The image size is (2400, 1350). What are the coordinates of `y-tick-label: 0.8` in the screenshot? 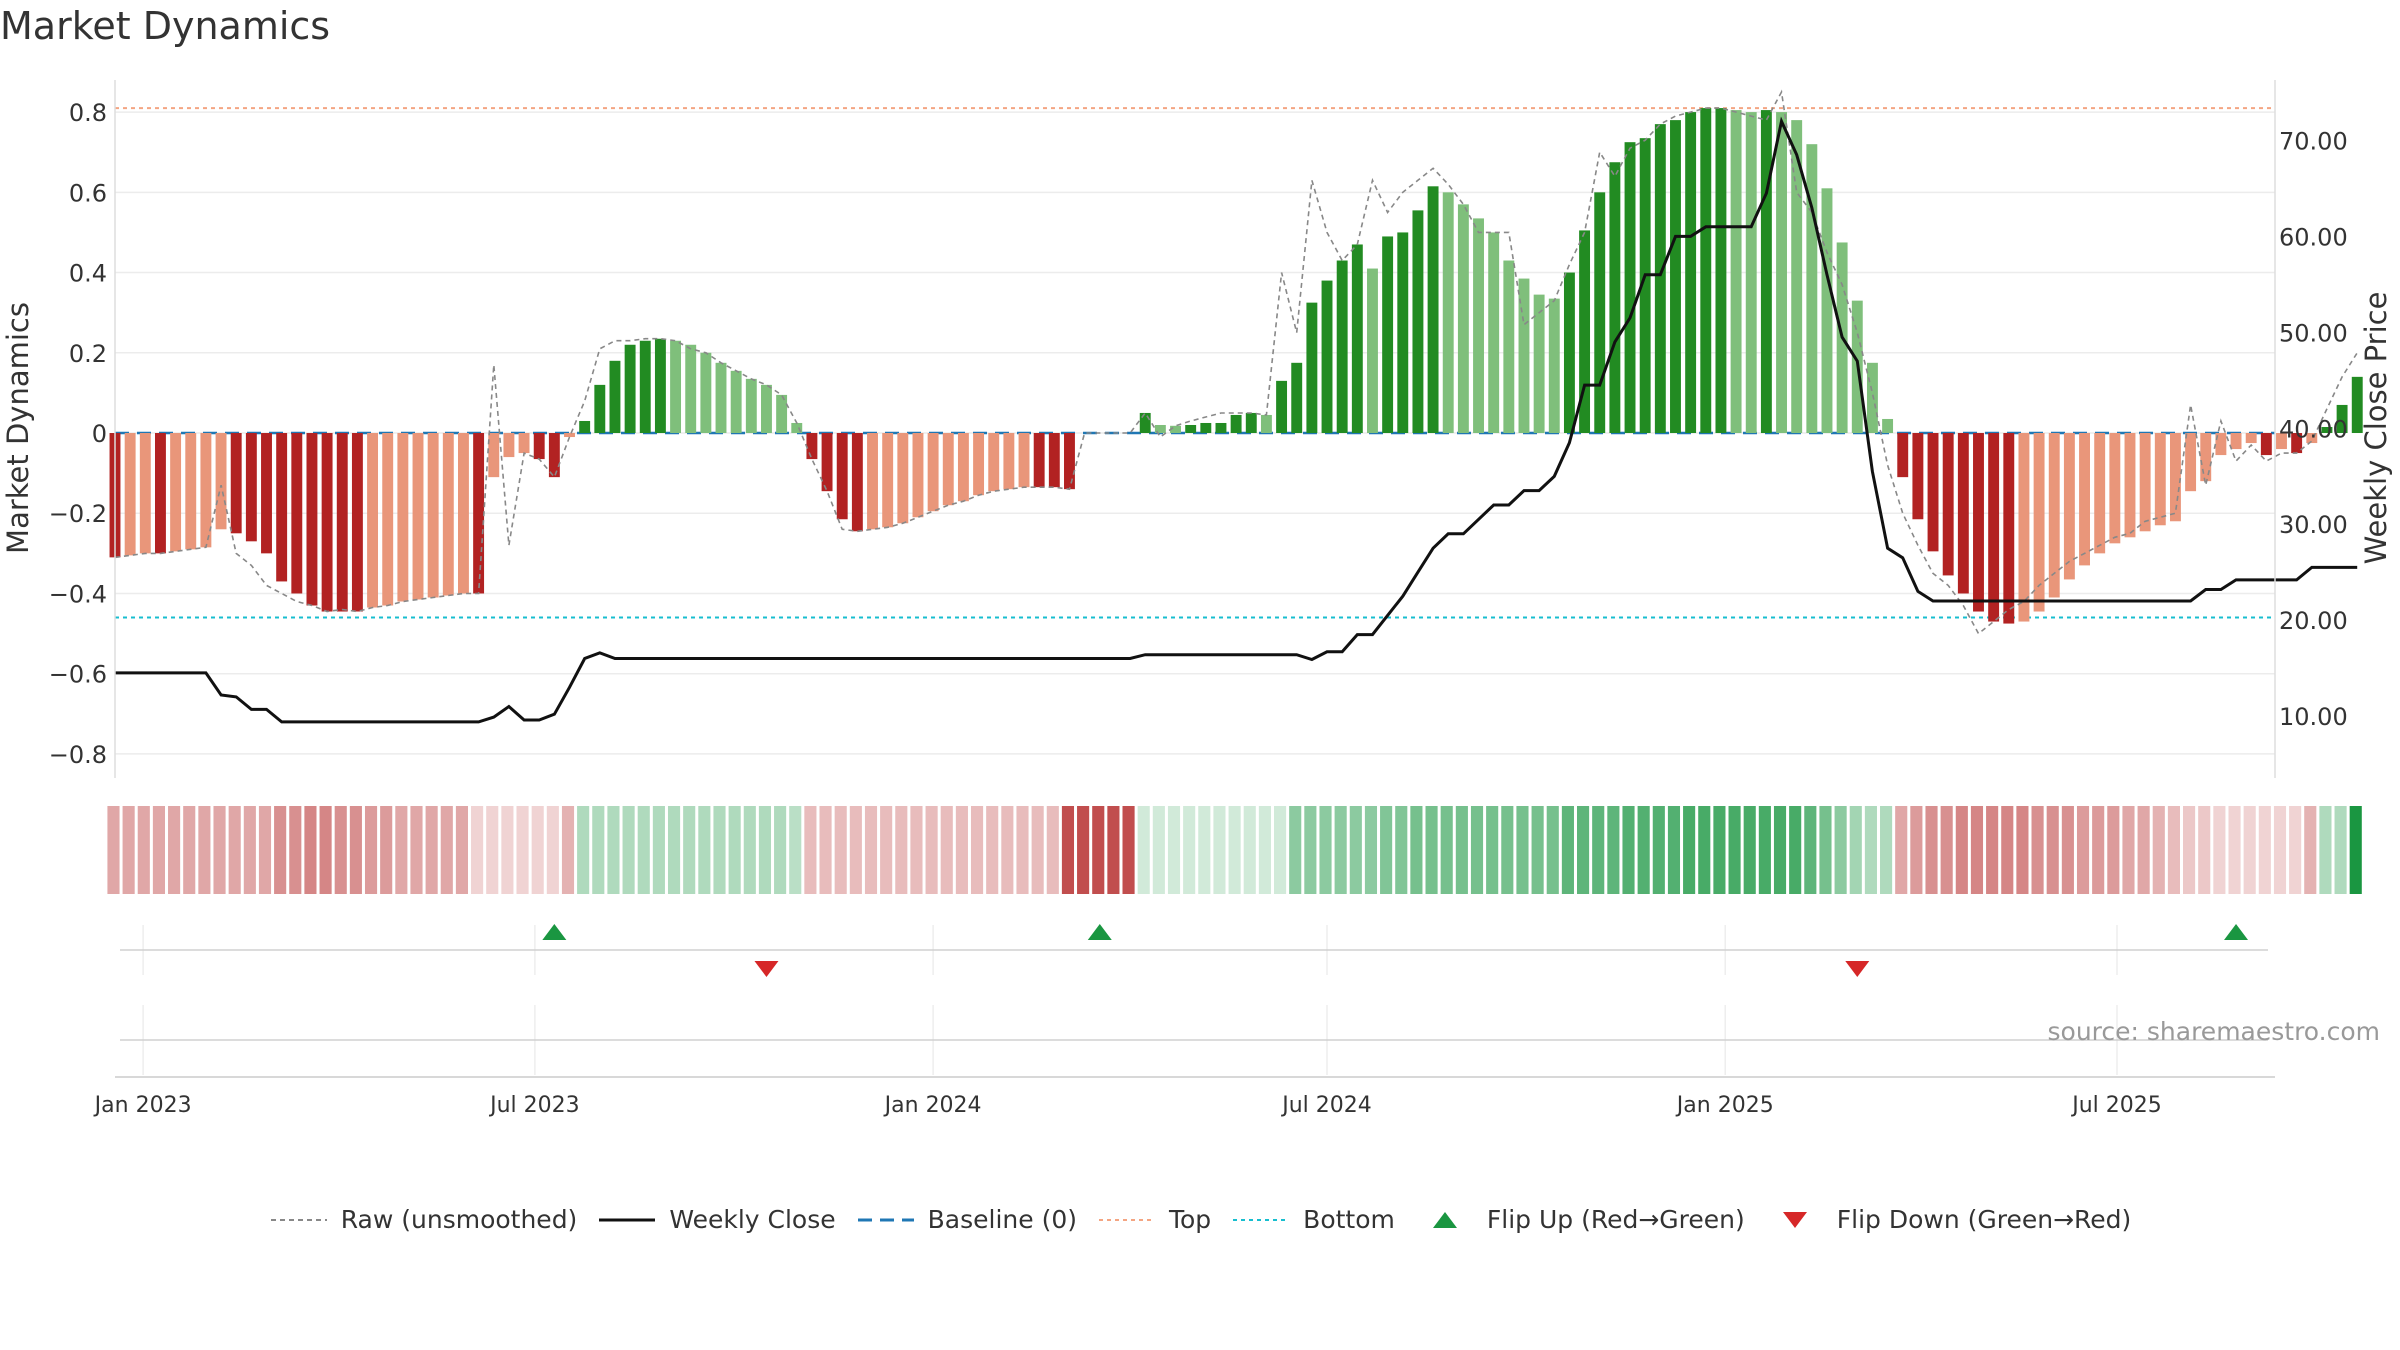 It's located at (88, 113).